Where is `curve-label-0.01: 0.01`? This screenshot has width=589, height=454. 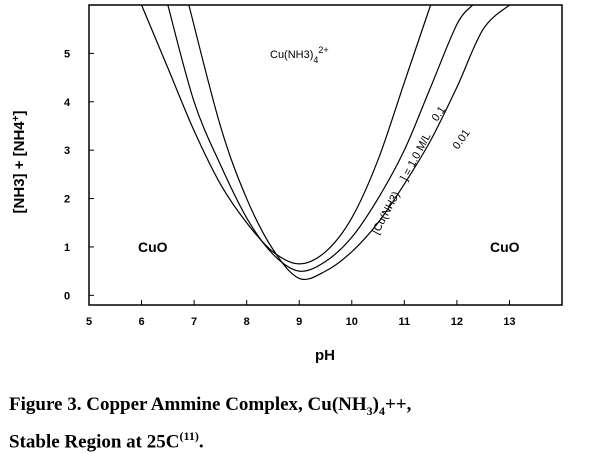
curve-label-0.01: 0.01 is located at coordinates (462, 139).